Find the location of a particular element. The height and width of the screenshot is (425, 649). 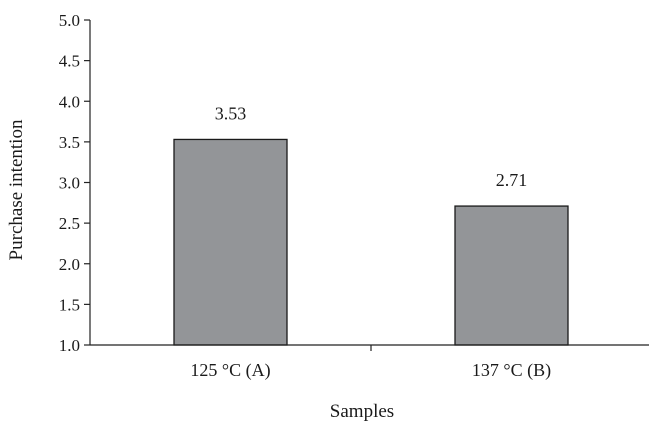

y-tick-label: 4.0 is located at coordinates (69, 101).